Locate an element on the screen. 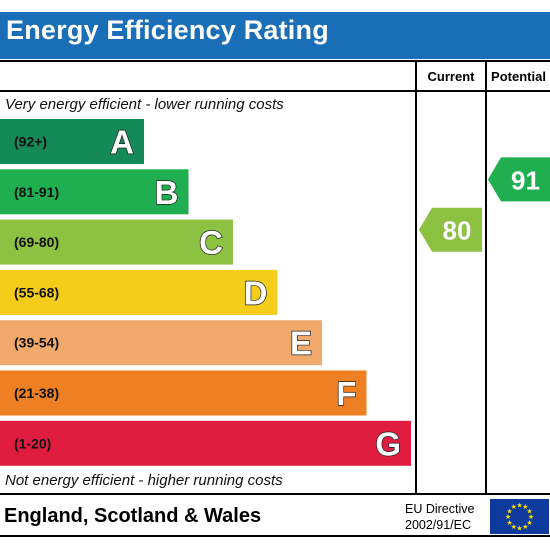 The image size is (550, 550). current-rating-value: 80 is located at coordinates (457, 231).